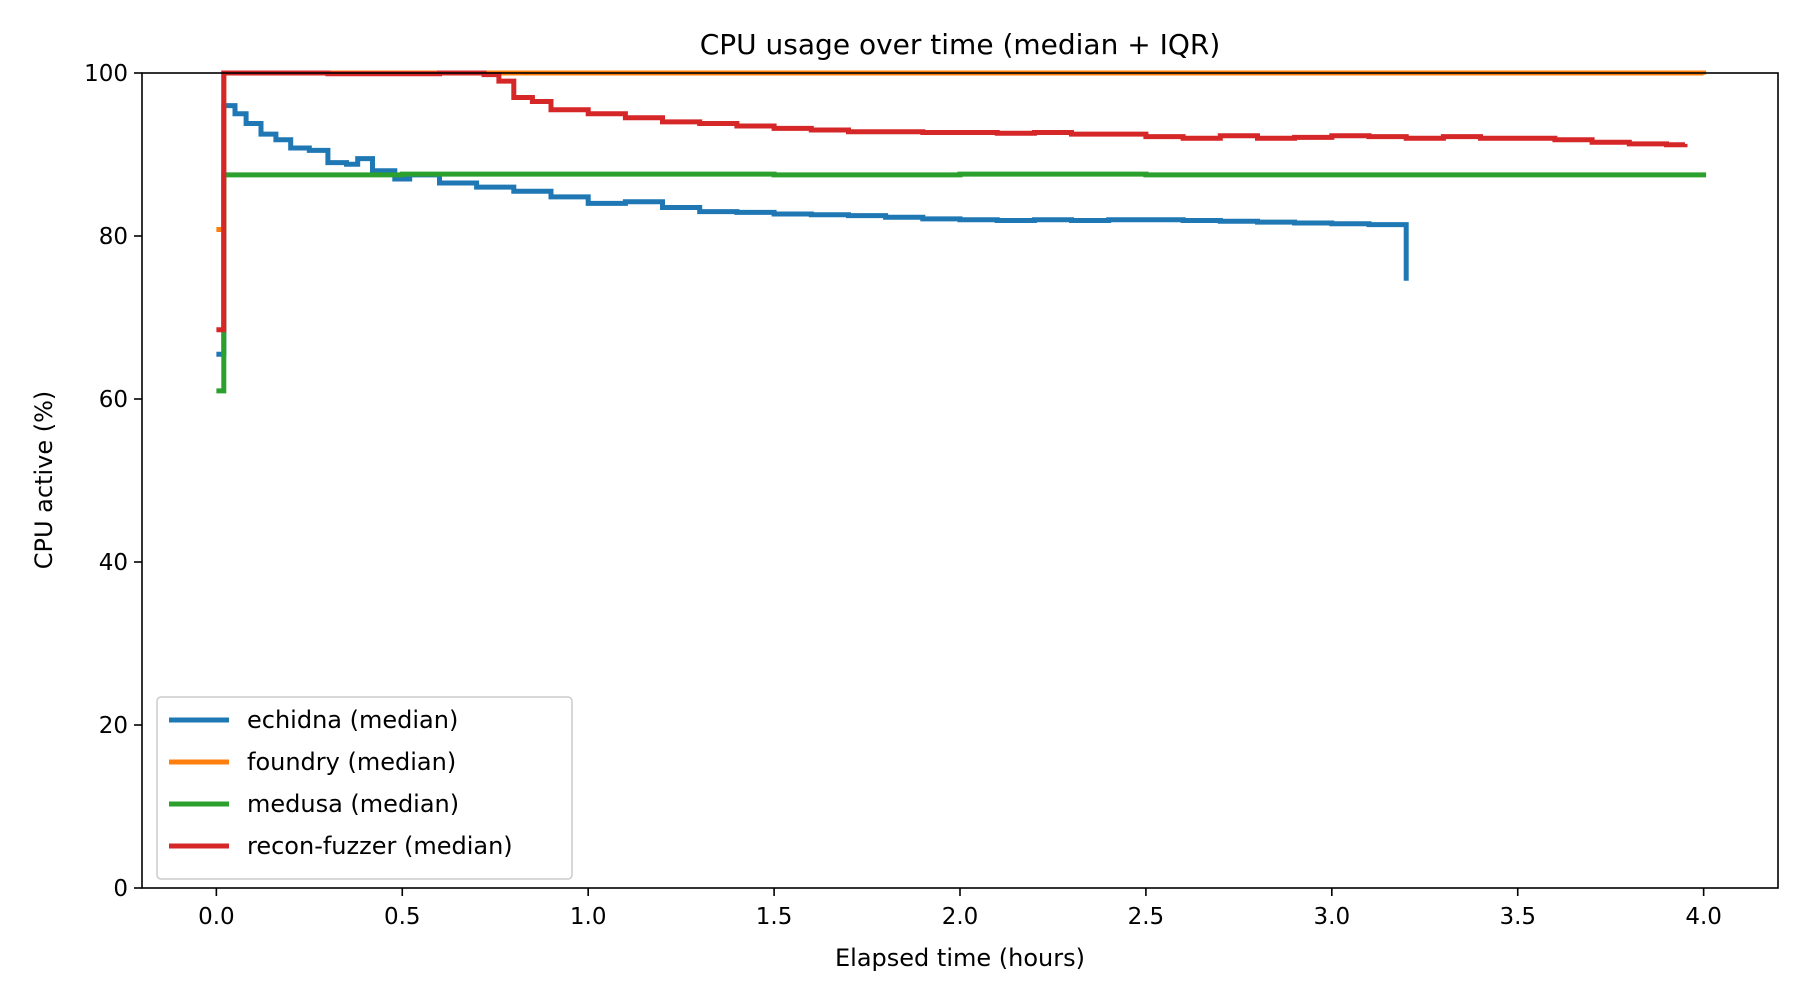  Describe the element at coordinates (960, 917) in the screenshot. I see `x-tick-label-4: 2.0` at that location.